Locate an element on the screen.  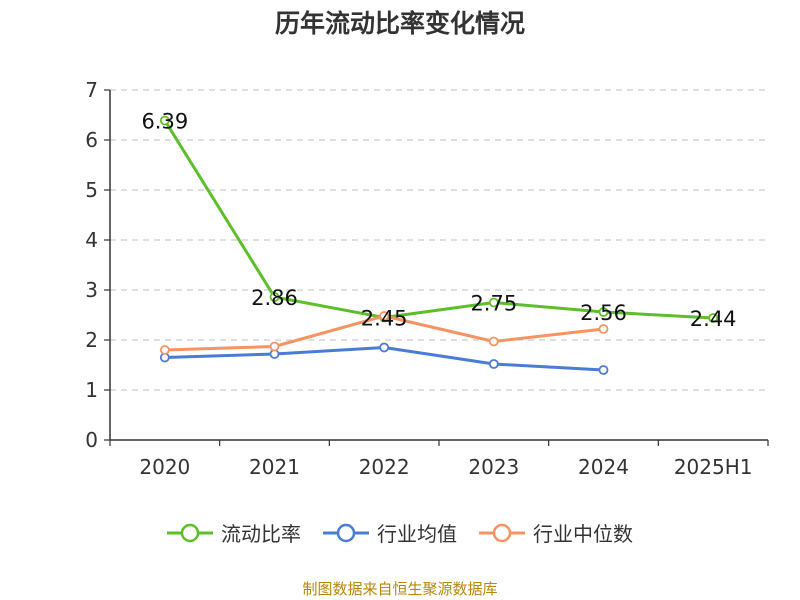
data-label: 2.44 is located at coordinates (713, 319).